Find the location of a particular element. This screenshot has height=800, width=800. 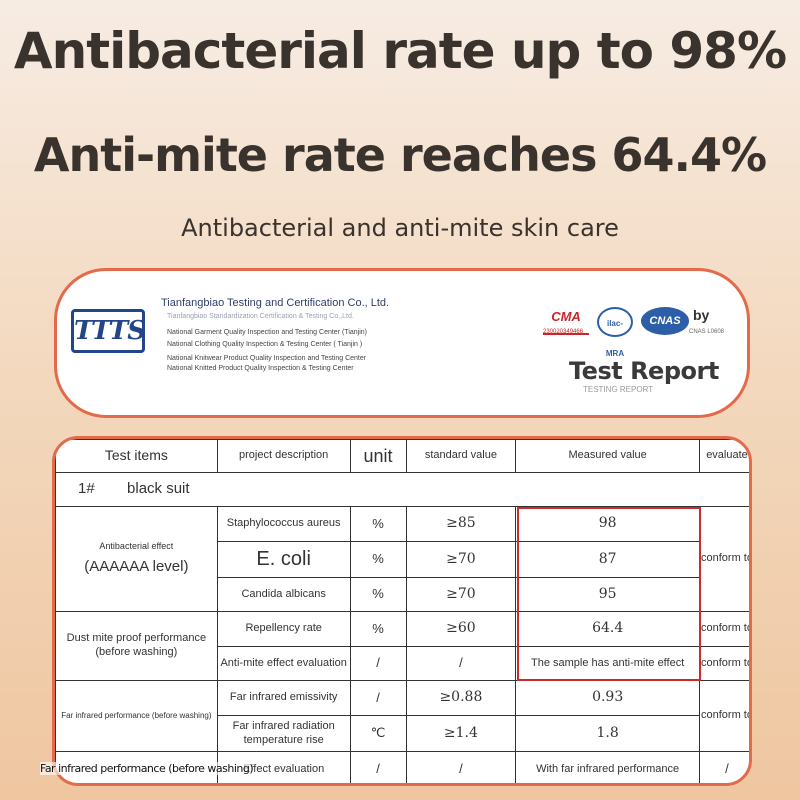

row-measured: 64.4 is located at coordinates (607, 629).